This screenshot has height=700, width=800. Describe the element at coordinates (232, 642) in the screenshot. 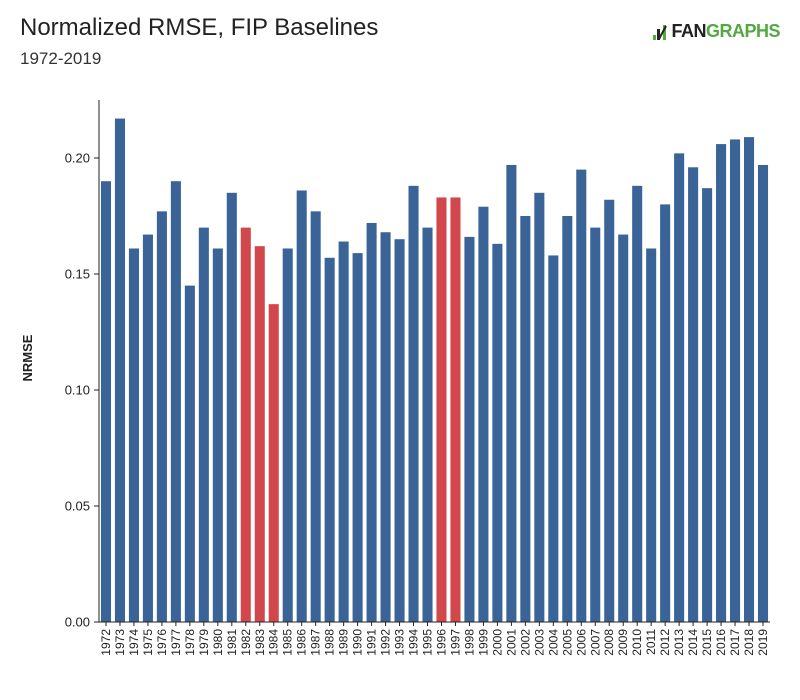

I see `x-tick-label: 1981` at that location.